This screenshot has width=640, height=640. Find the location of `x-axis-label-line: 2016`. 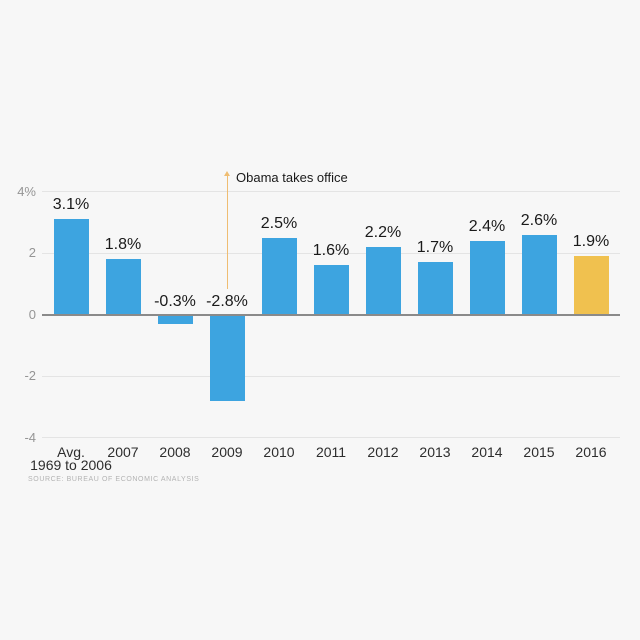

x-axis-label-line: 2016 is located at coordinates (591, 452).